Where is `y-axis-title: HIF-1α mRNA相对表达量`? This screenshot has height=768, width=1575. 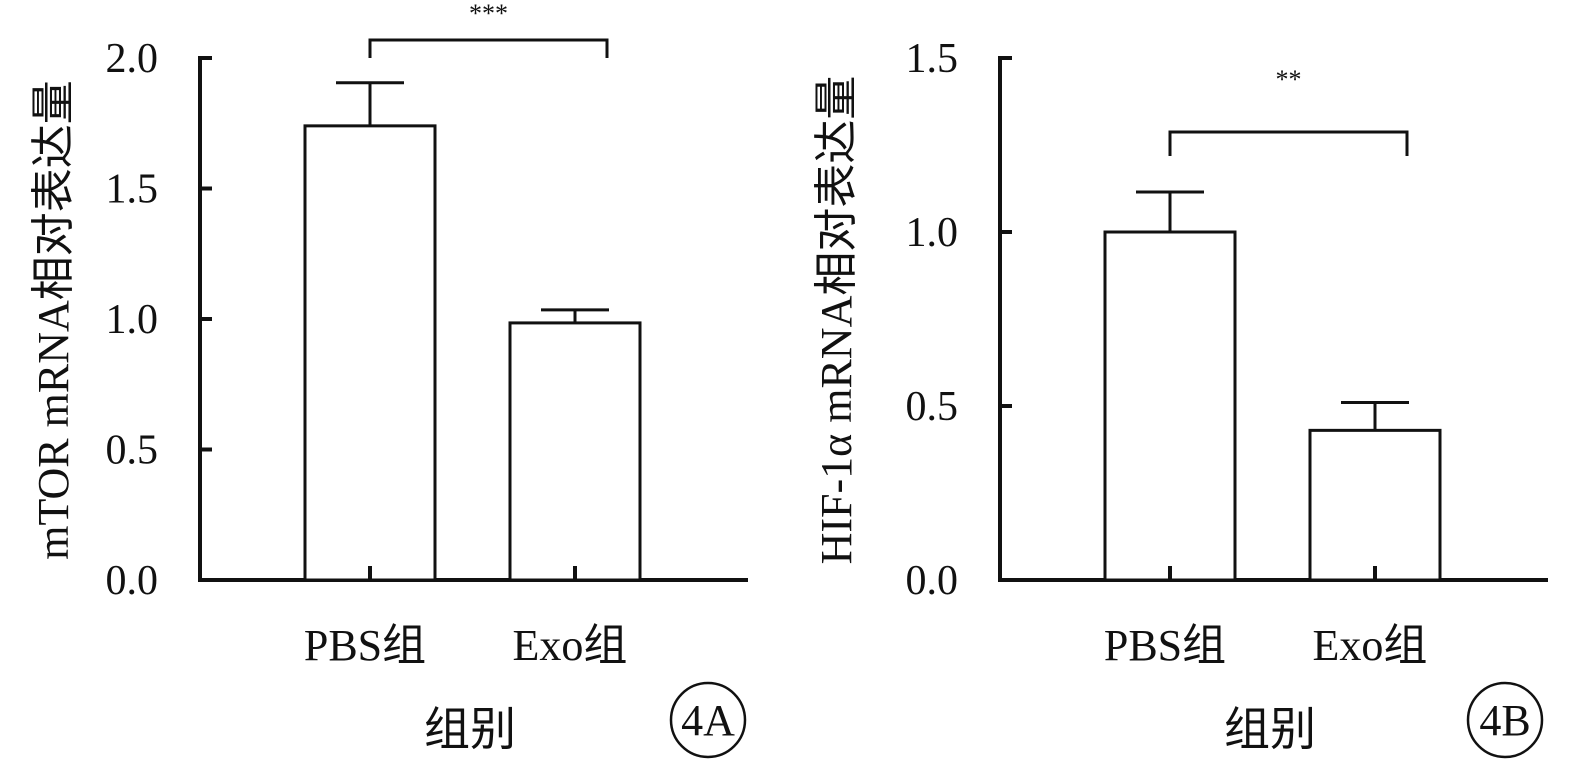
y-axis-title: HIF-1α mRNA相对表达量 is located at coordinates (836, 320).